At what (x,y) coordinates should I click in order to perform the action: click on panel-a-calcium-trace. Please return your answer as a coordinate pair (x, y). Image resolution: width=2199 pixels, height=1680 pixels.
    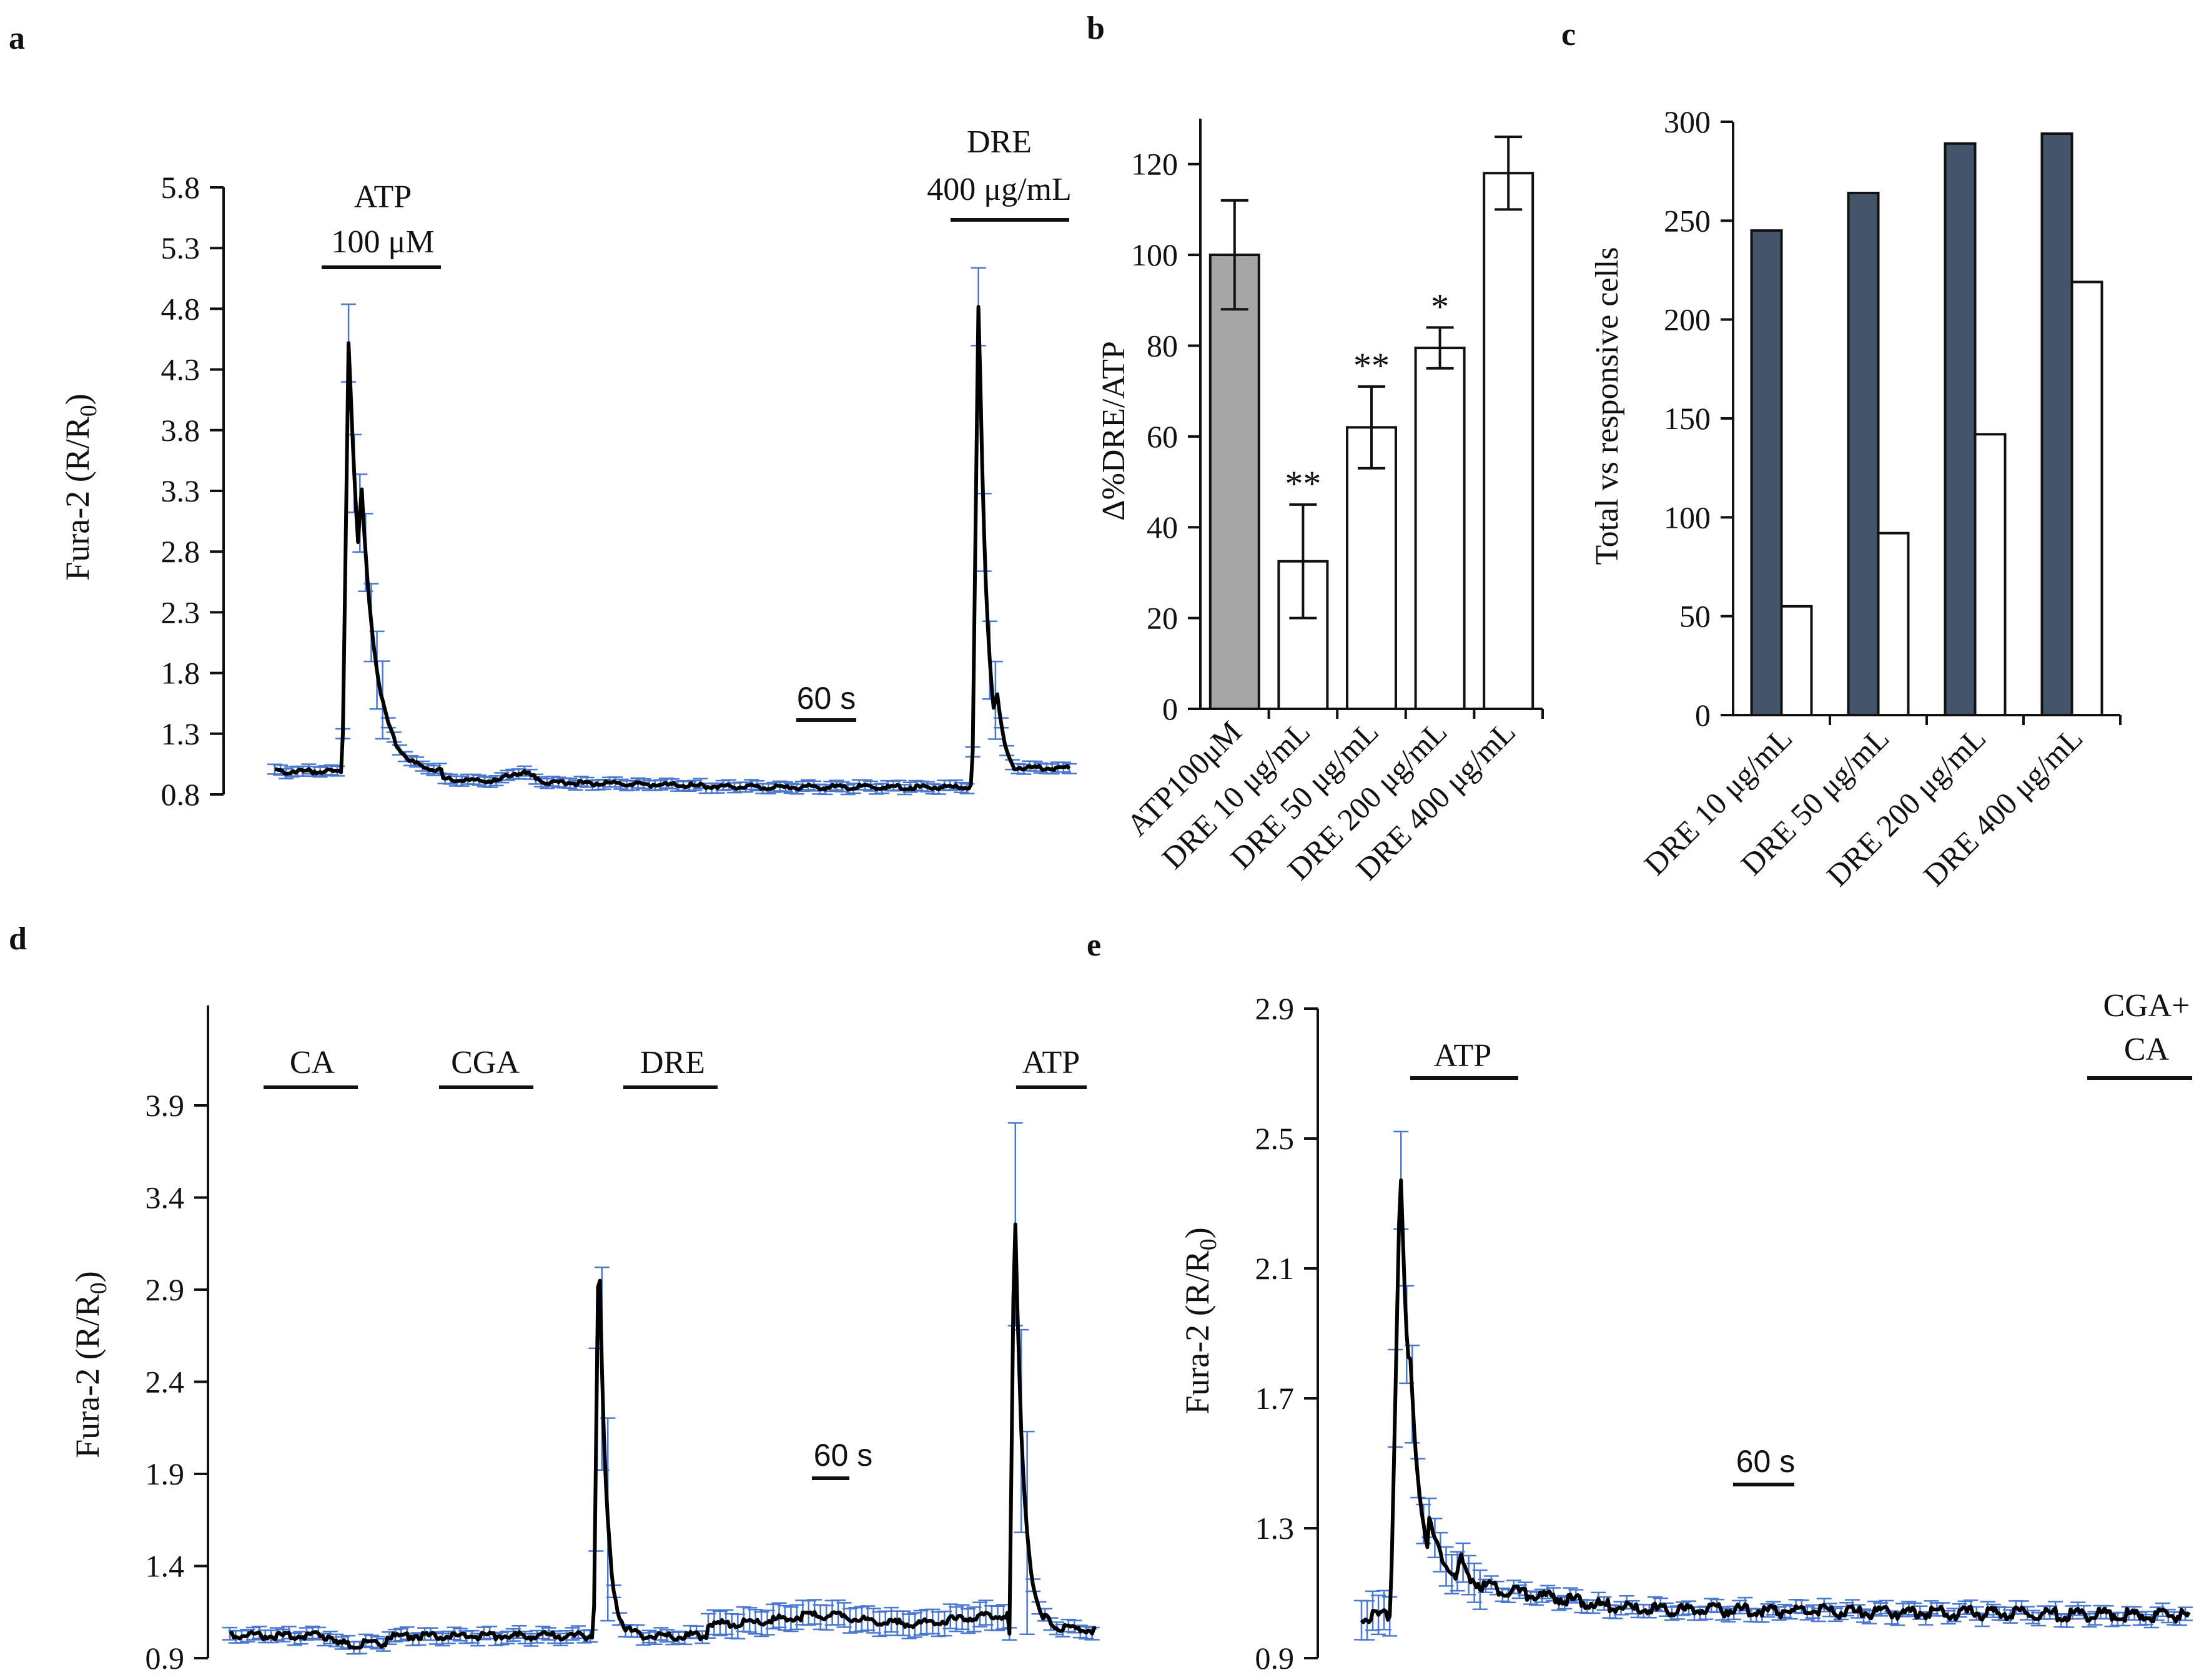
    Looking at the image, I should click on (673, 548).